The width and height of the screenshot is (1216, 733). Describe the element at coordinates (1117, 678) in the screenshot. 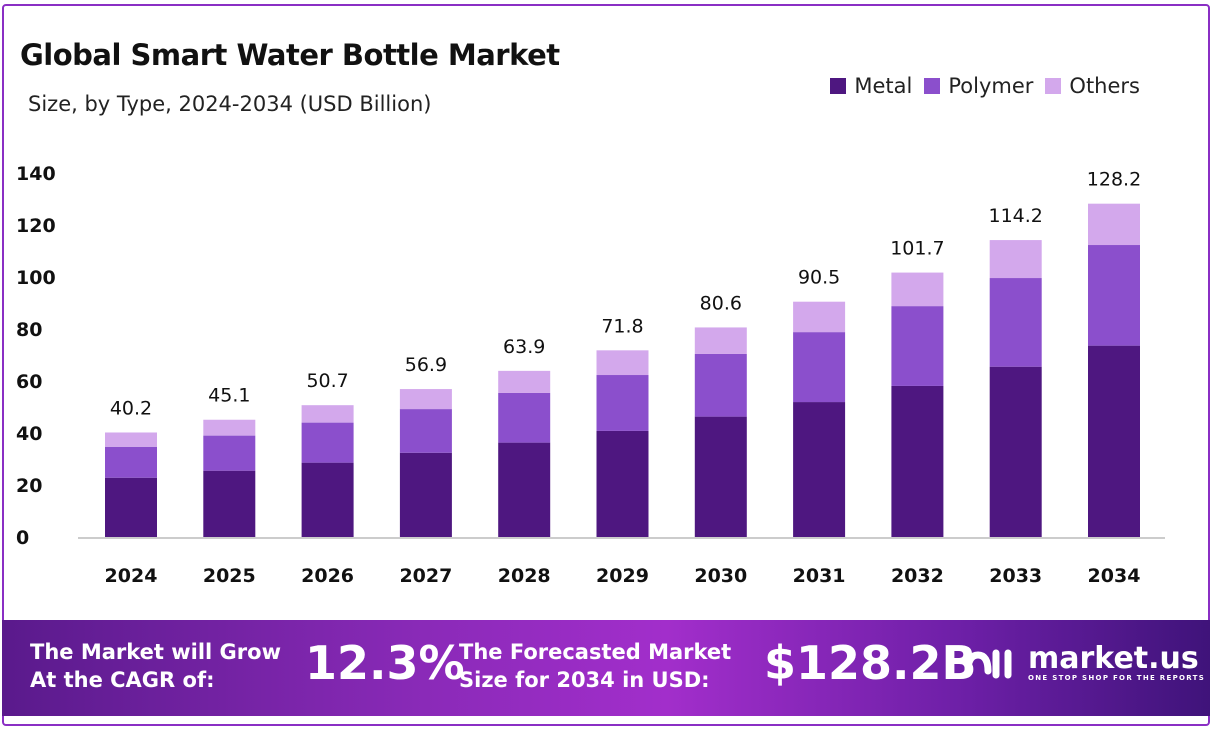

I see `logo-tagline: ONE STOP SHOP FOR THE REPORTS` at that location.